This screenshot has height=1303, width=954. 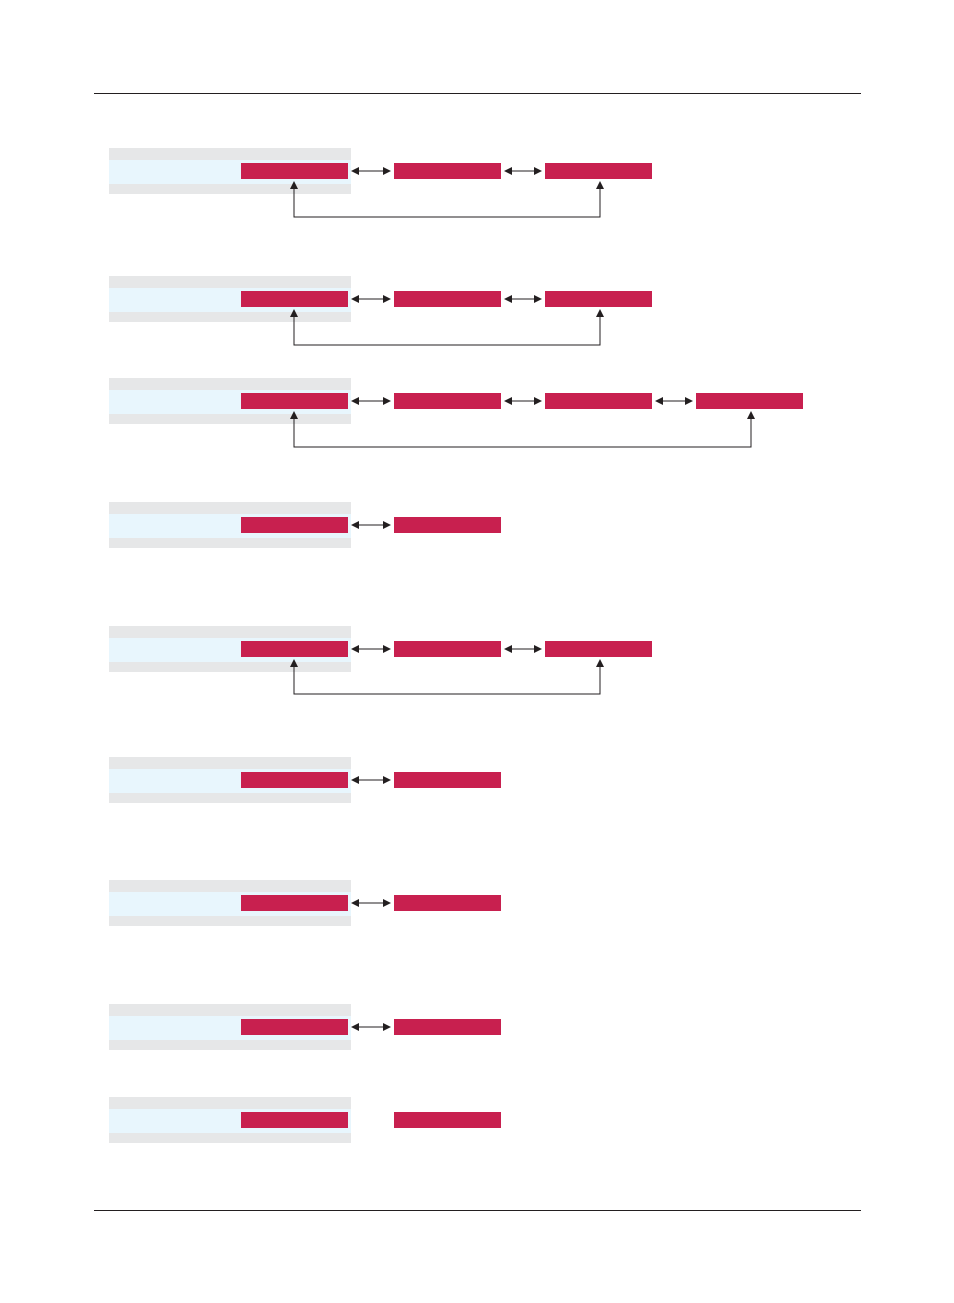 What do you see at coordinates (522, 429) in the screenshot?
I see `return-link-arrow` at bounding box center [522, 429].